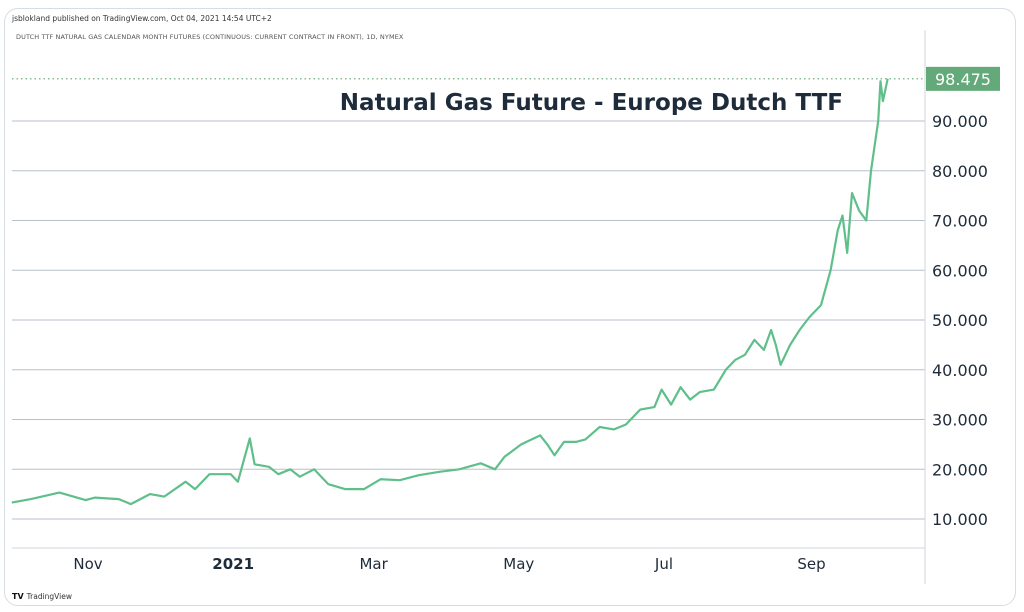 Image resolution: width=1024 pixels, height=612 pixels. Describe the element at coordinates (960, 221) in the screenshot. I see `y-tick-label: 70.000` at that location.